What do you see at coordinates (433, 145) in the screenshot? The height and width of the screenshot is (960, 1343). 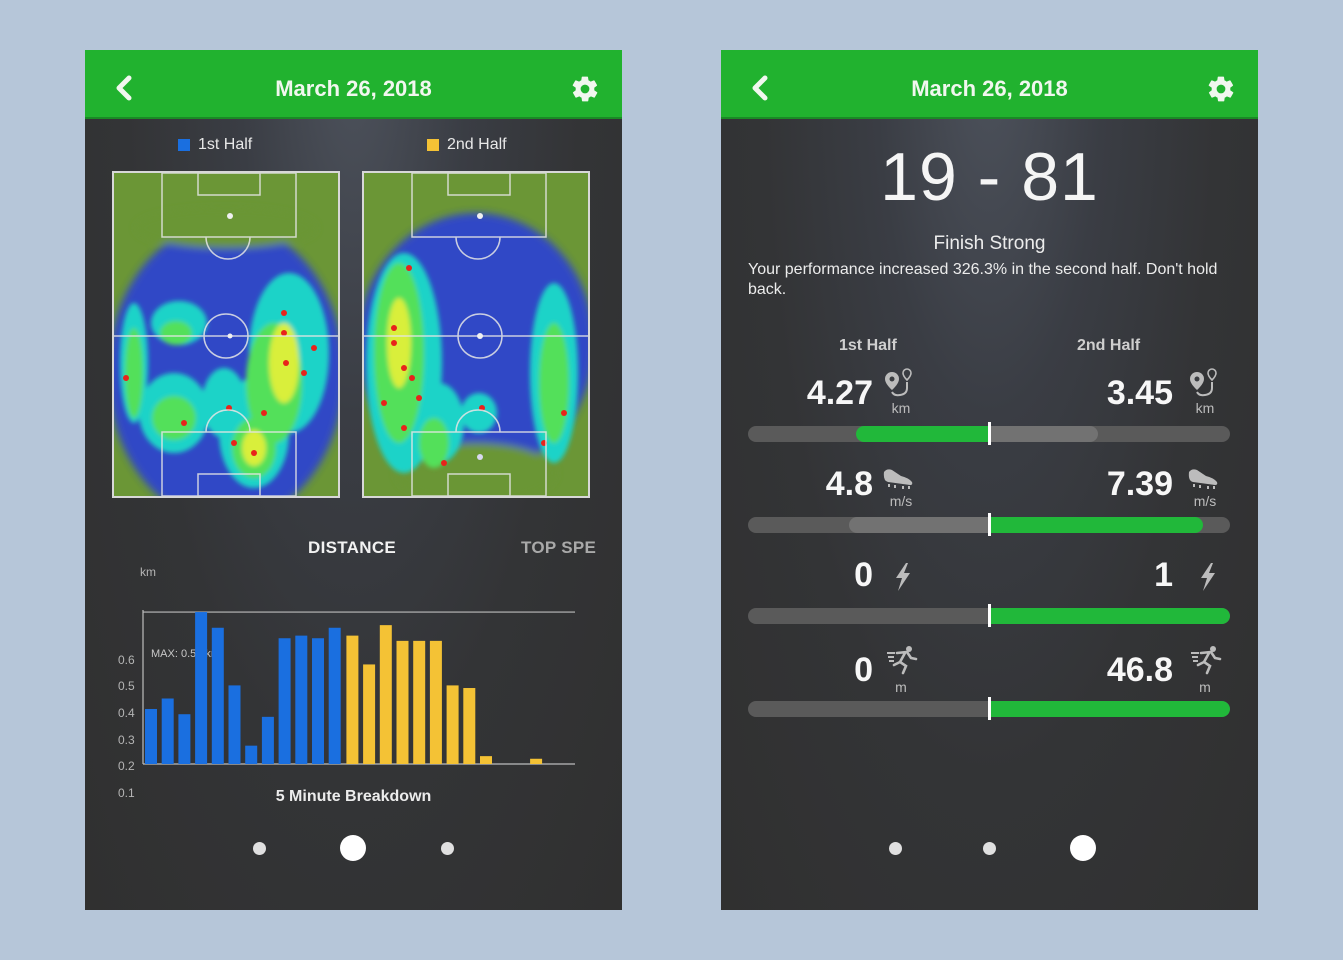 I see `legend-swatch-yellow` at bounding box center [433, 145].